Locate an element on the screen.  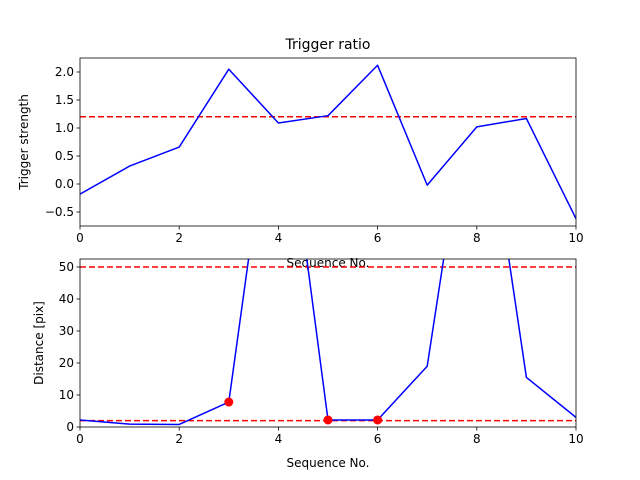
y-tick-label: −0.5 is located at coordinates (59, 212).